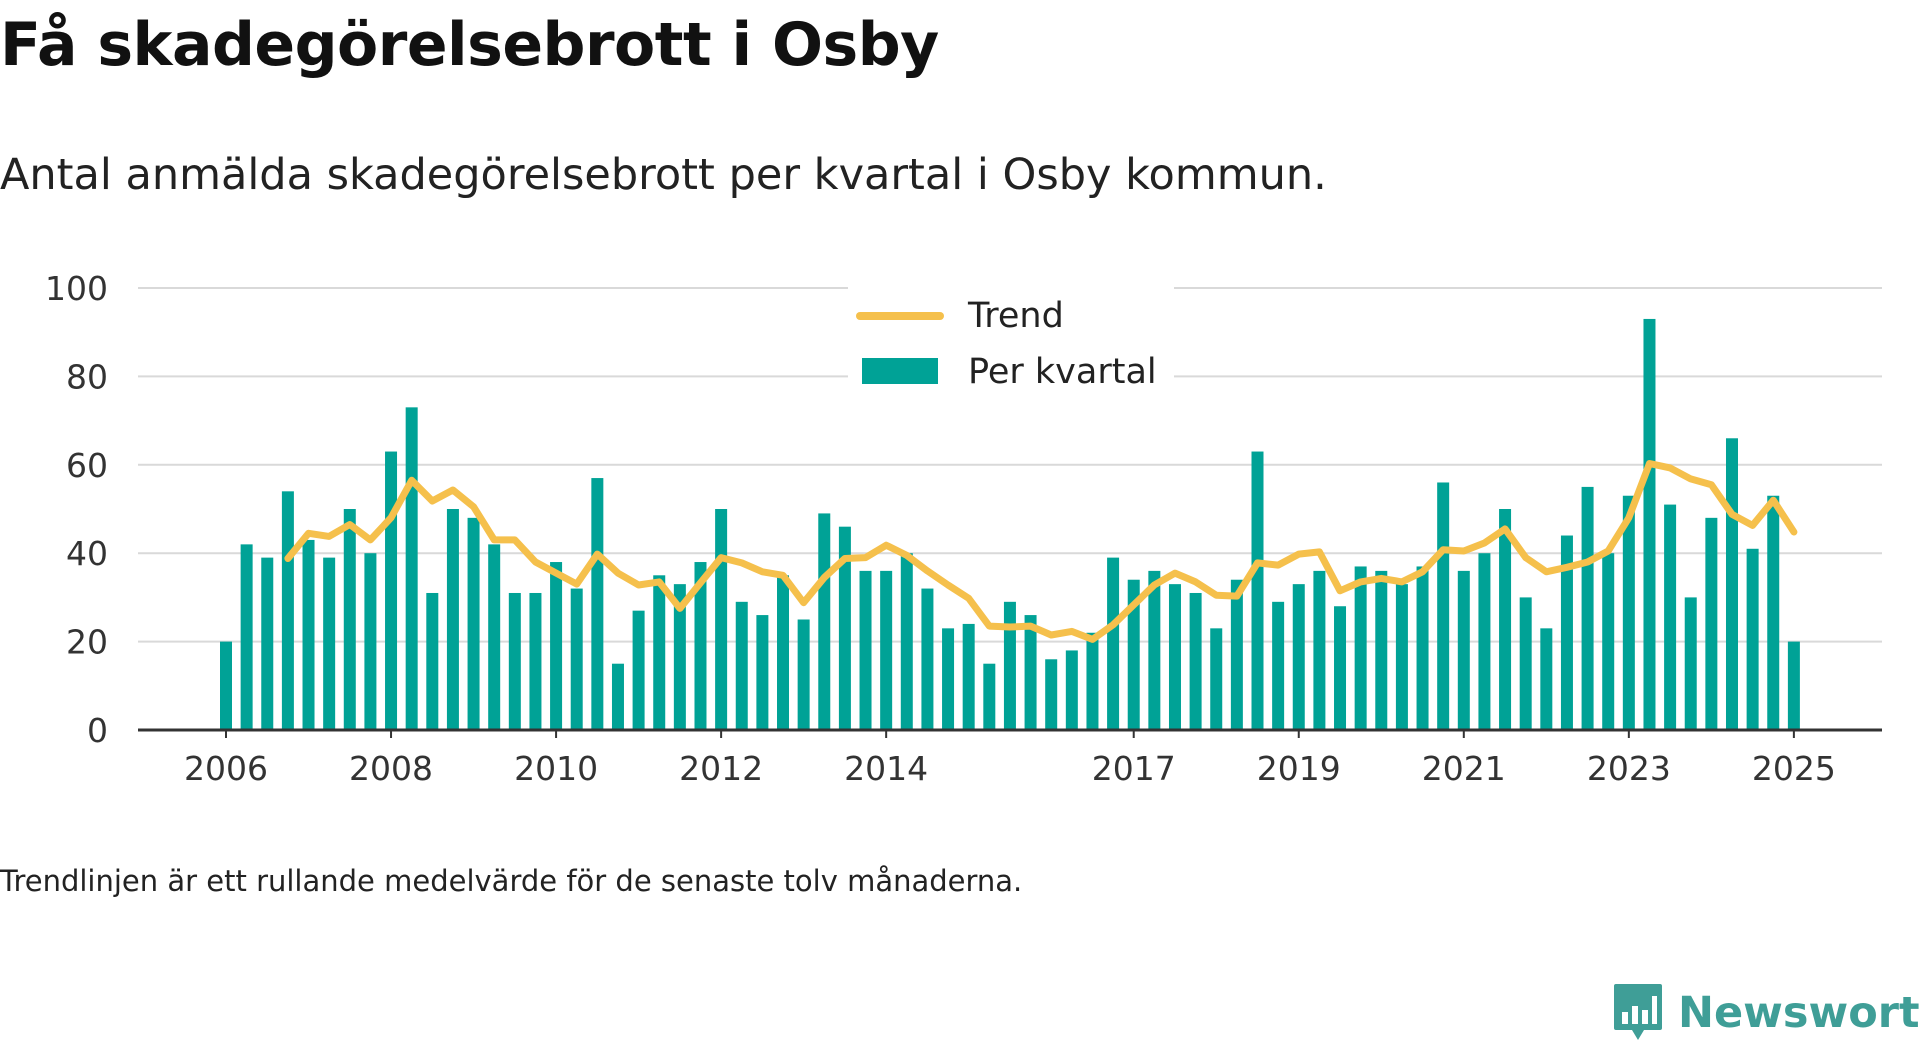  What do you see at coordinates (391, 768) in the screenshot?
I see `x-tick-label: 2008` at bounding box center [391, 768].